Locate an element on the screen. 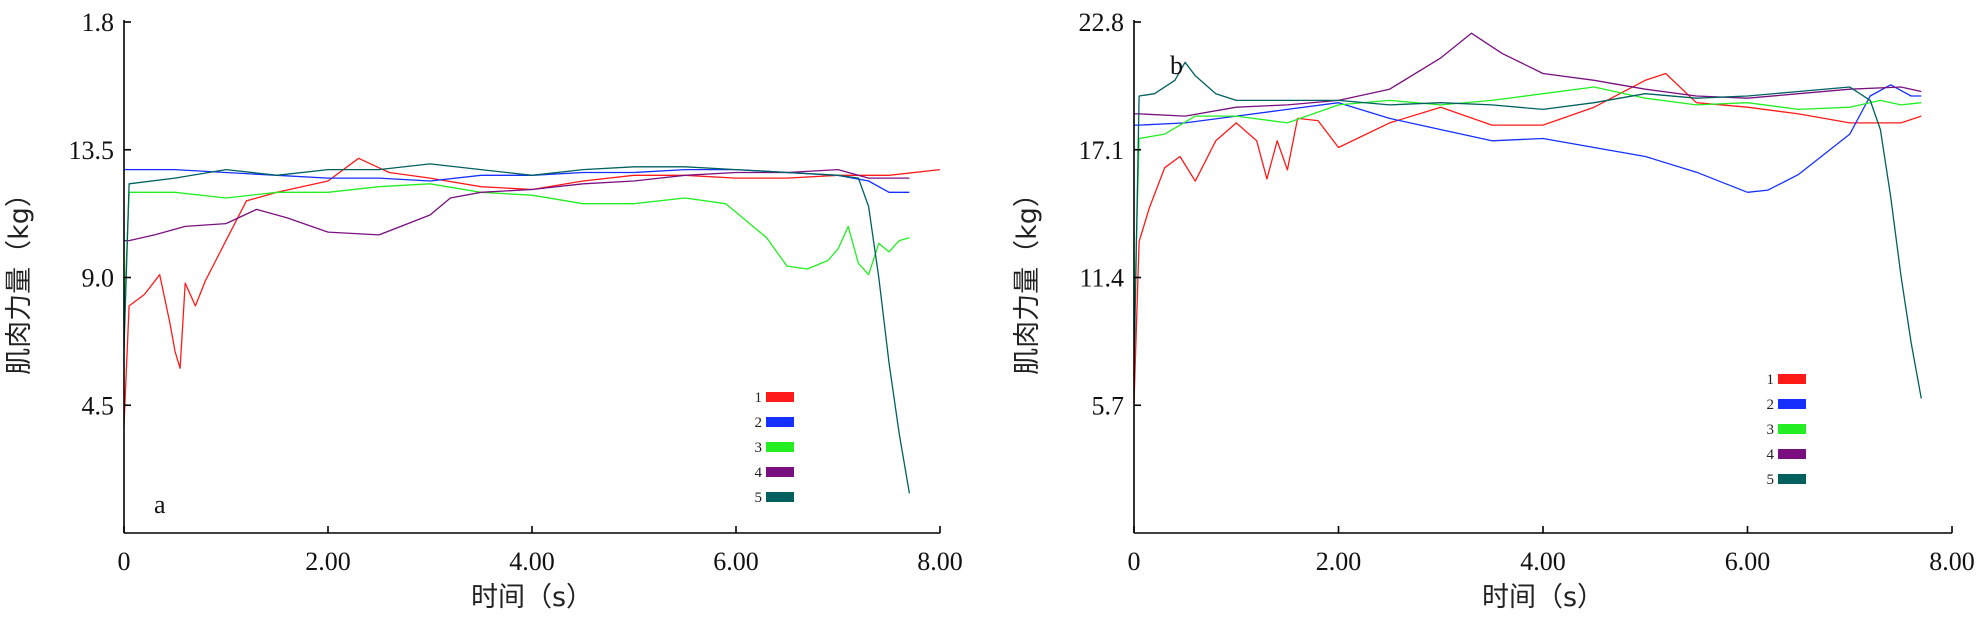 Image resolution: width=1986 pixels, height=626 pixels. y-tick-label: 9.0 is located at coordinates (98, 278).